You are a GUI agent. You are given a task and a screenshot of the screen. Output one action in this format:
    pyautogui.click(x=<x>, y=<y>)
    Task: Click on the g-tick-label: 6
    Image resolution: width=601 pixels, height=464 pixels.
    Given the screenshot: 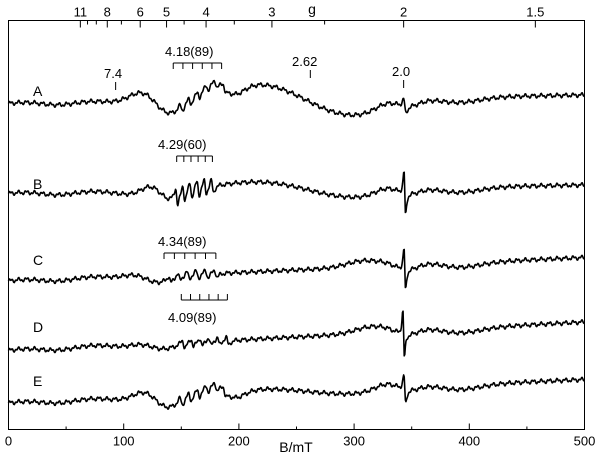 What is the action you would take?
    pyautogui.click(x=140, y=12)
    